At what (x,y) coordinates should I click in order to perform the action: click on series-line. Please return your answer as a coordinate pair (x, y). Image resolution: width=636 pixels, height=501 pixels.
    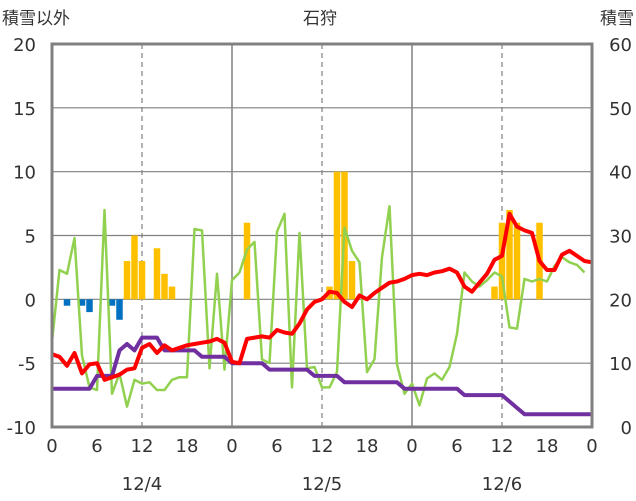
    Looking at the image, I should click on (322, 376).